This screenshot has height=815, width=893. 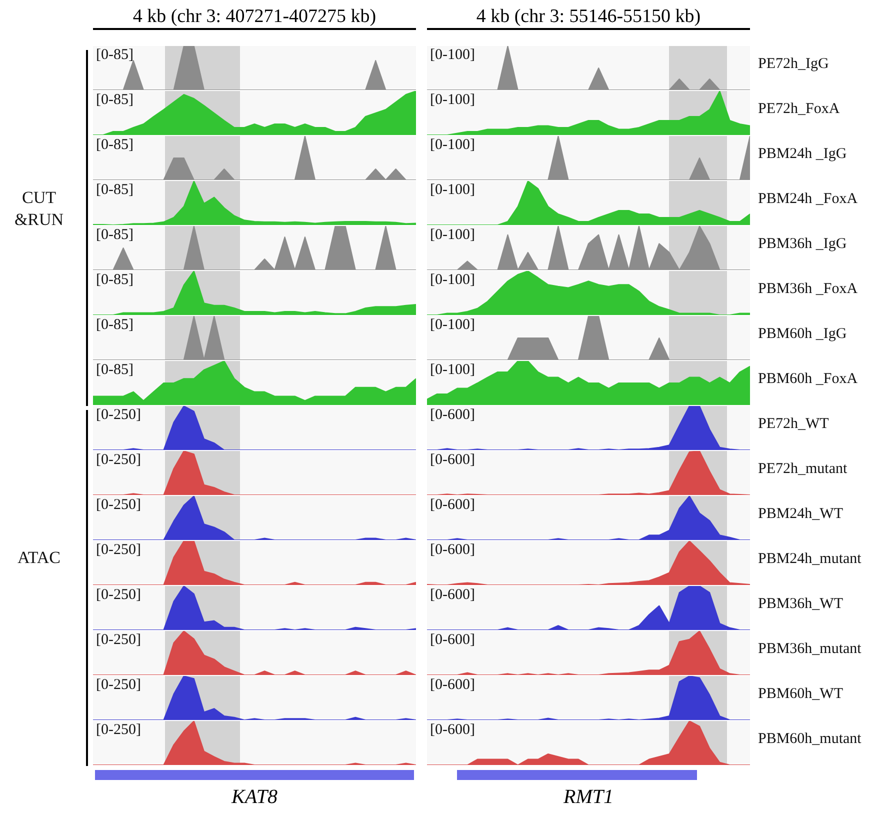 I want to click on text: PE72h_FoxA, so click(x=799, y=109).